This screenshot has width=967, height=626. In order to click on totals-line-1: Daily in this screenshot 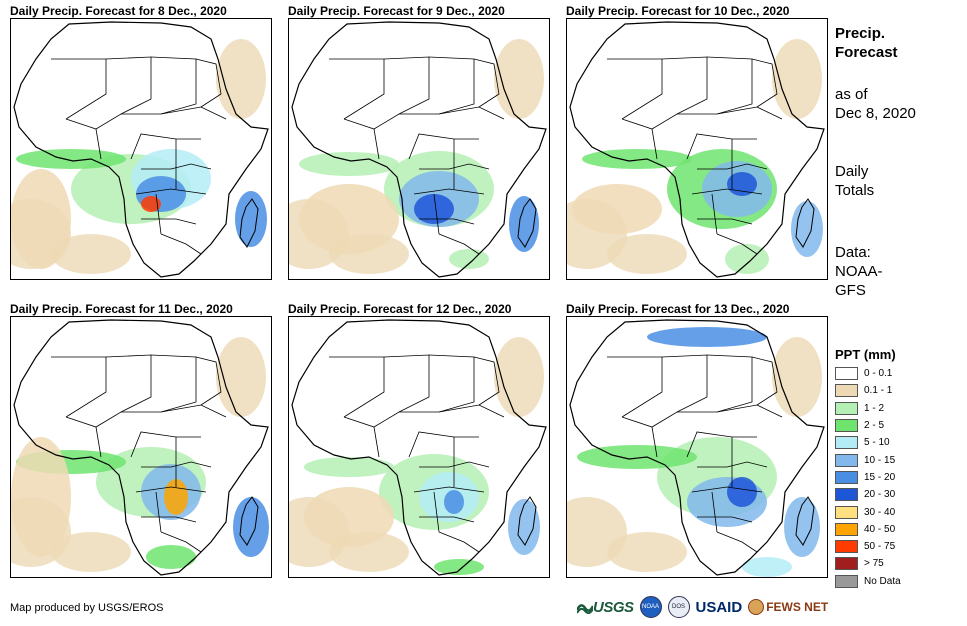, I will do `click(852, 171)`.